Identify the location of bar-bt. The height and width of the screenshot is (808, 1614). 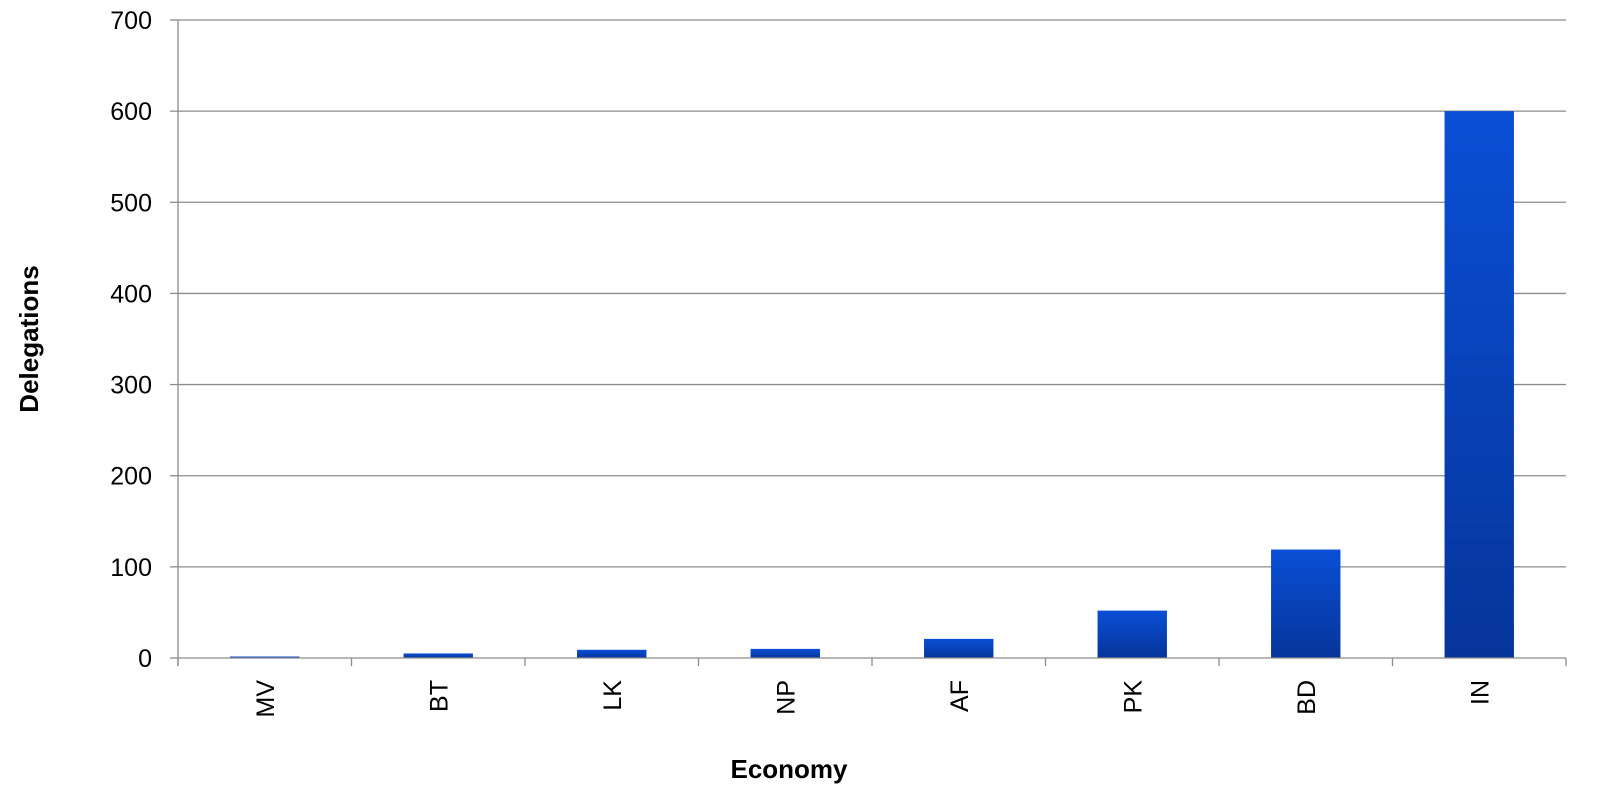
(438, 655).